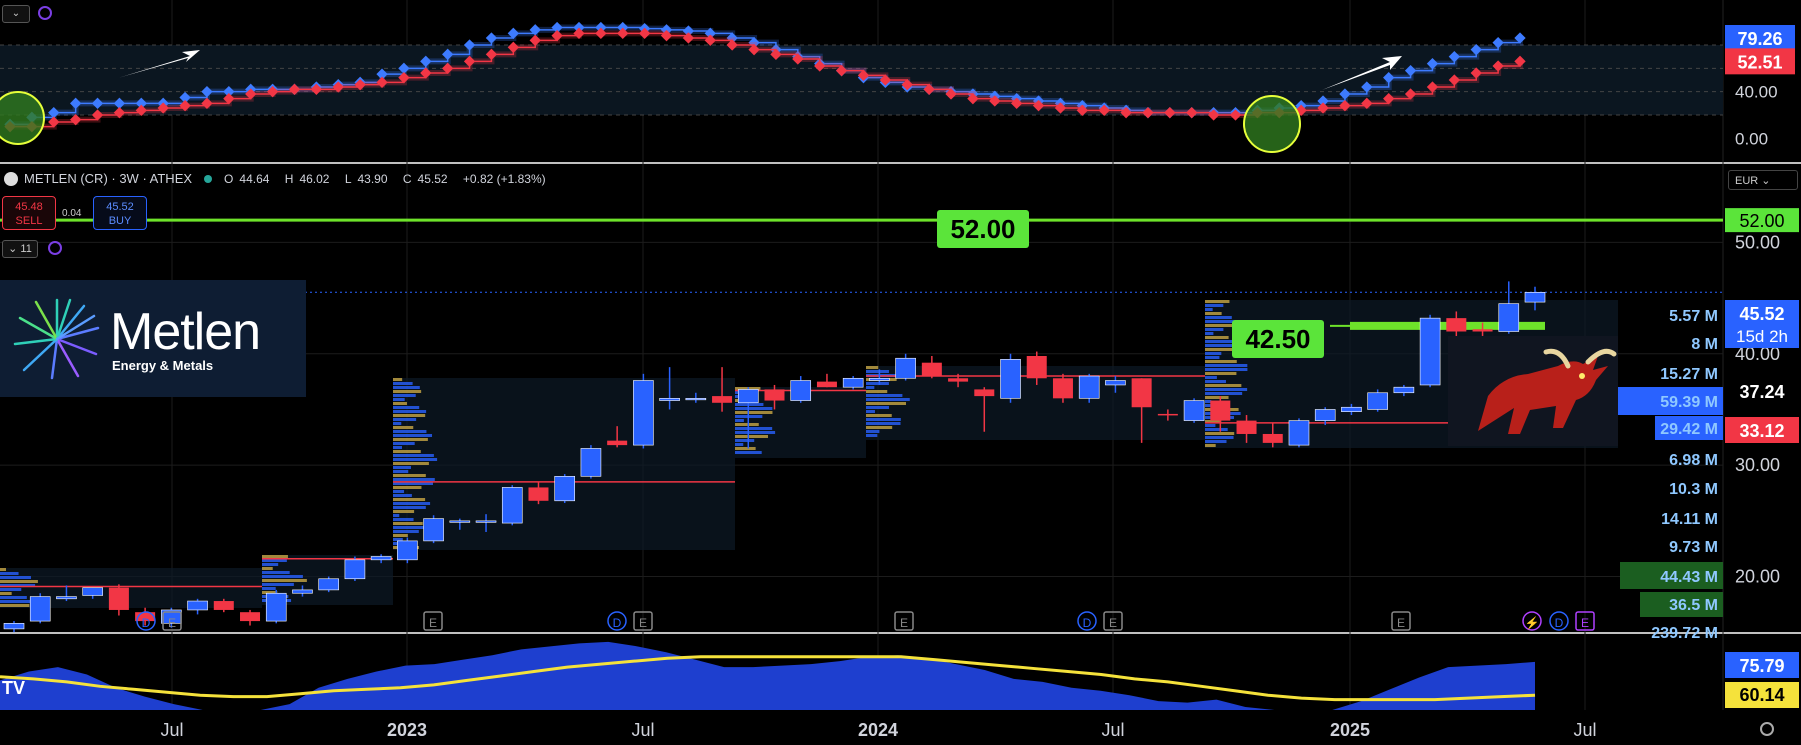  Describe the element at coordinates (878, 730) in the screenshot. I see `time-axis: Jul 2023 Jul 2024 Jul 2025 Jul` at that location.